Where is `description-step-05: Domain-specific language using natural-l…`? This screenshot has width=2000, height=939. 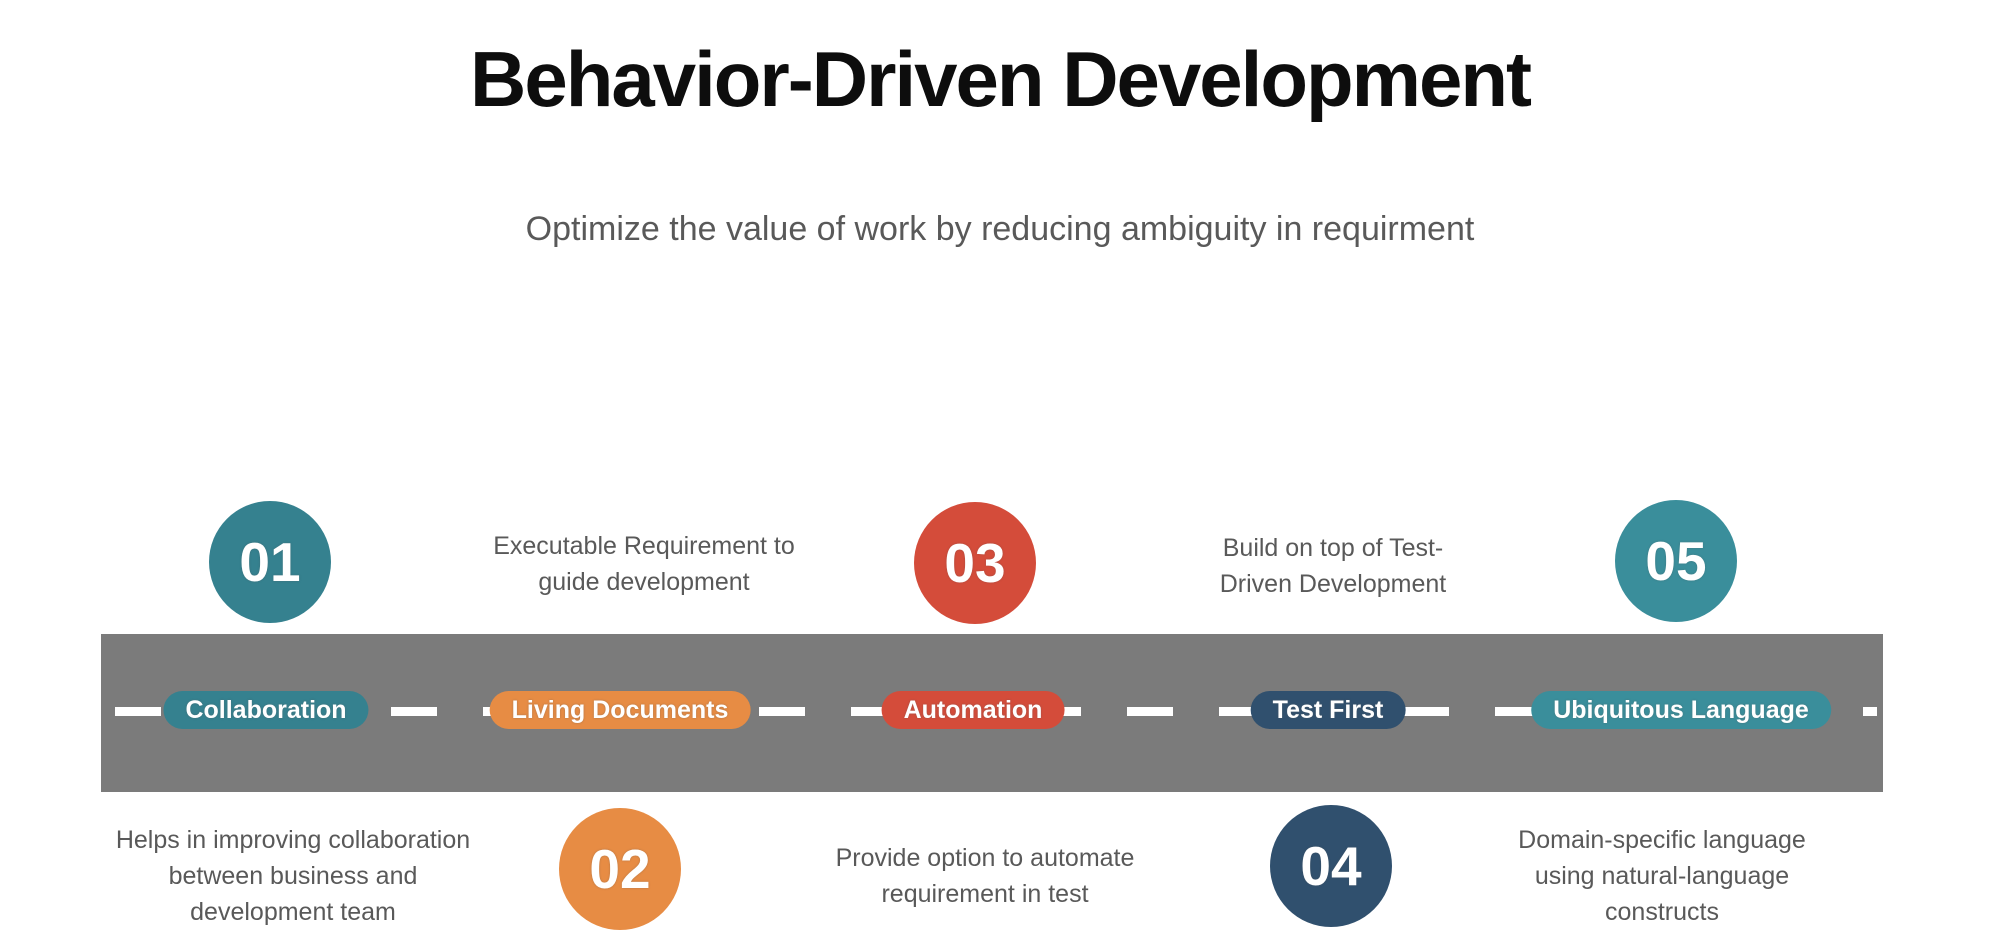
description-step-05: Domain-specific language using natural-l… is located at coordinates (1662, 876).